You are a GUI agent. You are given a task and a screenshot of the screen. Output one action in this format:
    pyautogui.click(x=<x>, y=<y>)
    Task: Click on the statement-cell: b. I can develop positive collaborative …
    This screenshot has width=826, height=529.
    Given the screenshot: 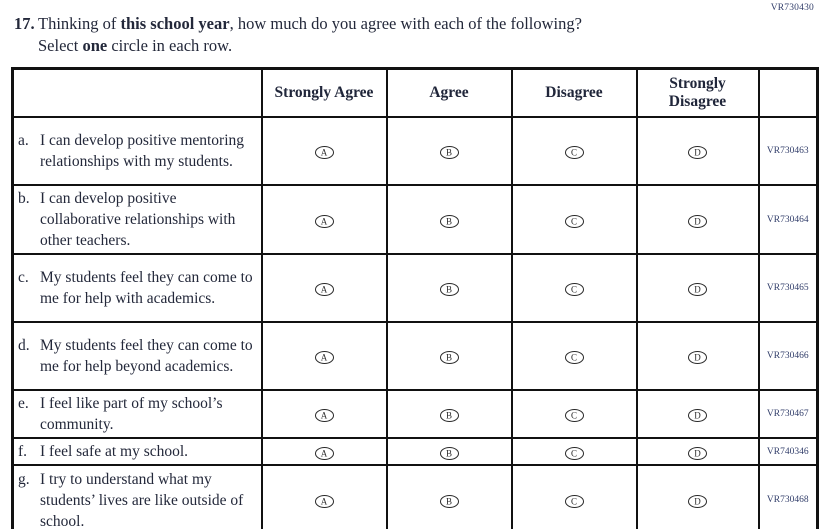 What is the action you would take?
    pyautogui.click(x=137, y=219)
    